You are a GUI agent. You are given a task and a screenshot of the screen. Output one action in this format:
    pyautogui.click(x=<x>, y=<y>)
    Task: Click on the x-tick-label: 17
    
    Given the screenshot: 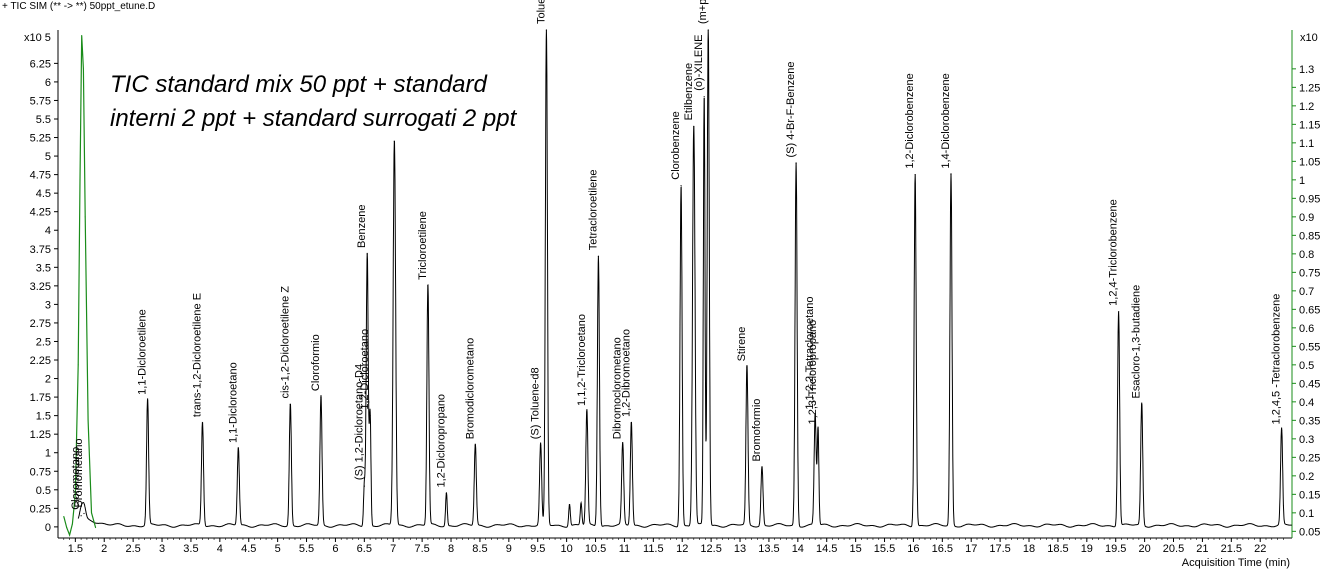 What is the action you would take?
    pyautogui.click(x=971, y=549)
    